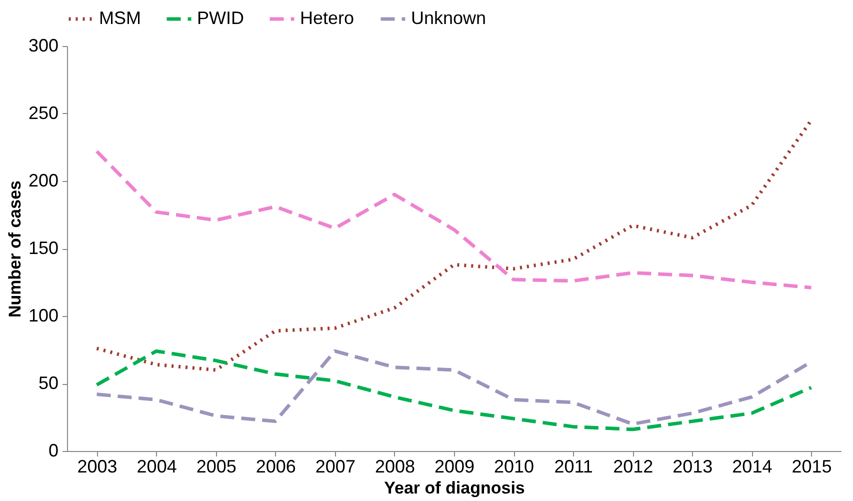  I want to click on y-tick-label: 300, so click(43, 46).